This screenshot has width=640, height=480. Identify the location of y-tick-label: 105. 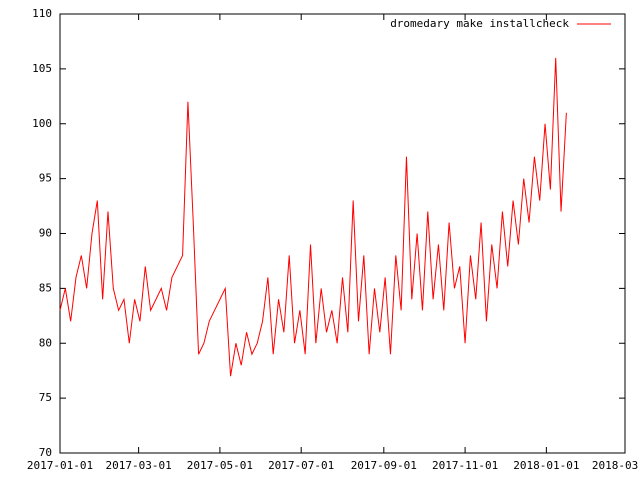
(42, 68).